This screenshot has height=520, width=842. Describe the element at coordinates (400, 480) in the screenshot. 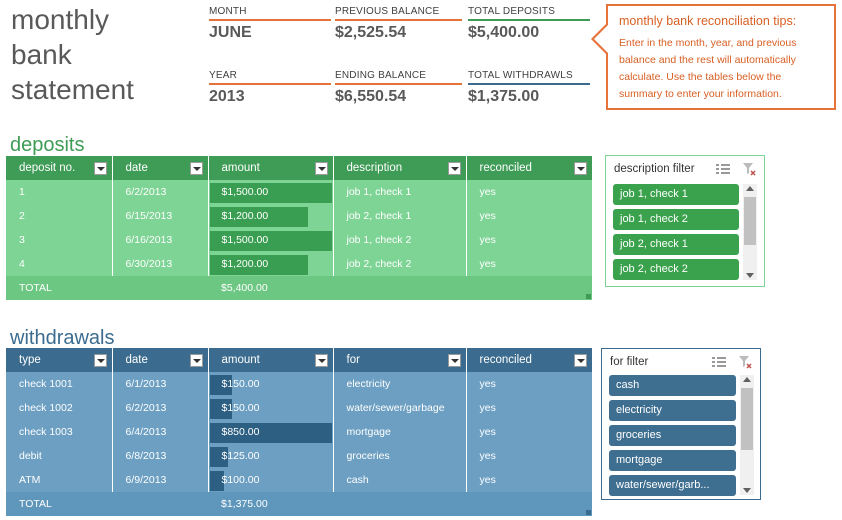

I see `for-cell: cash` at that location.